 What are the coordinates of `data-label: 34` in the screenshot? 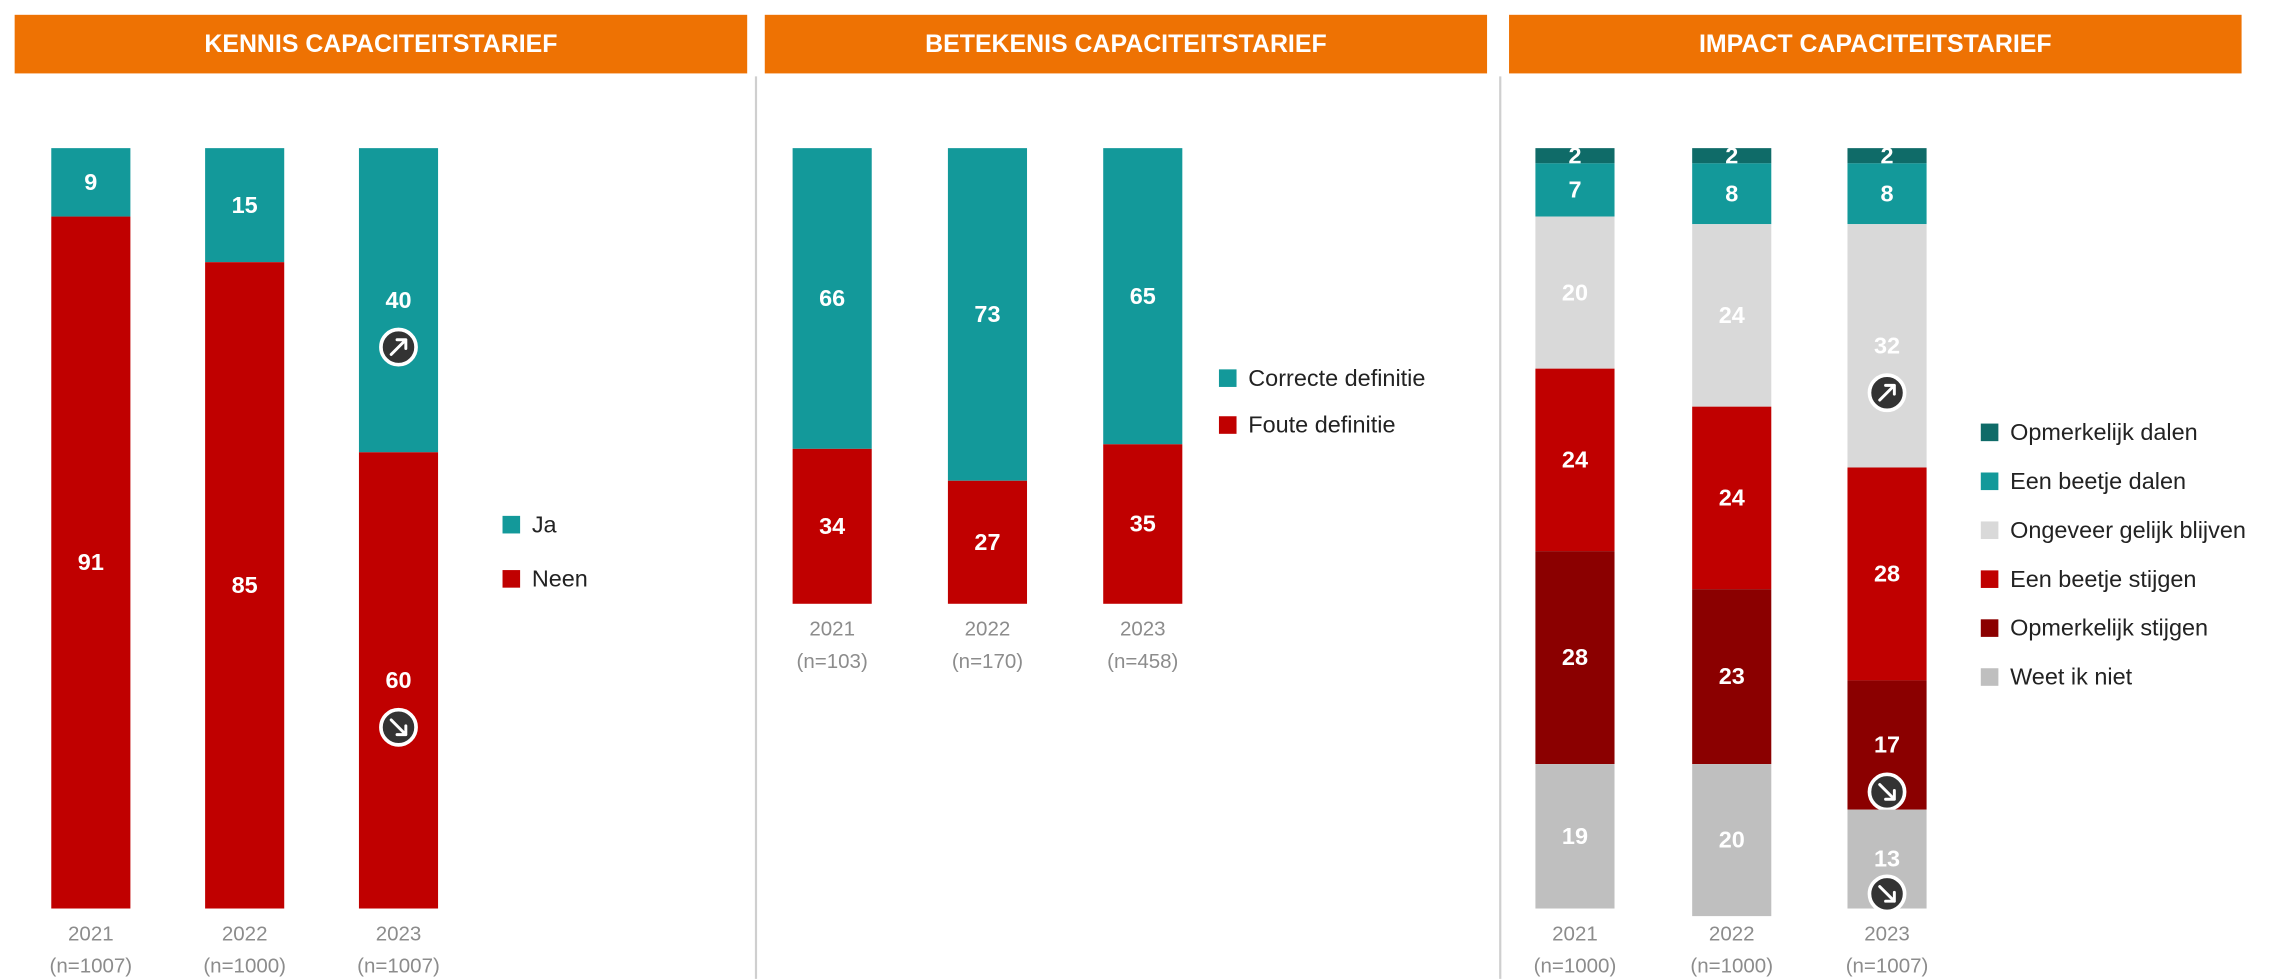 It's located at (832, 526).